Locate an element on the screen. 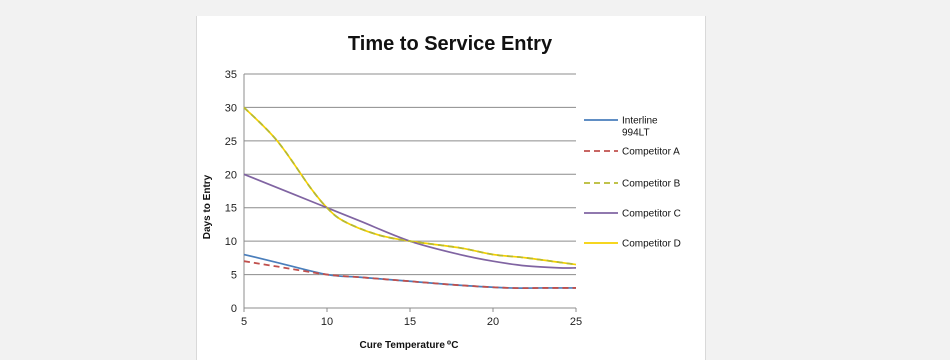 This screenshot has width=950, height=360. y-tick-label: 30 is located at coordinates (231, 108).